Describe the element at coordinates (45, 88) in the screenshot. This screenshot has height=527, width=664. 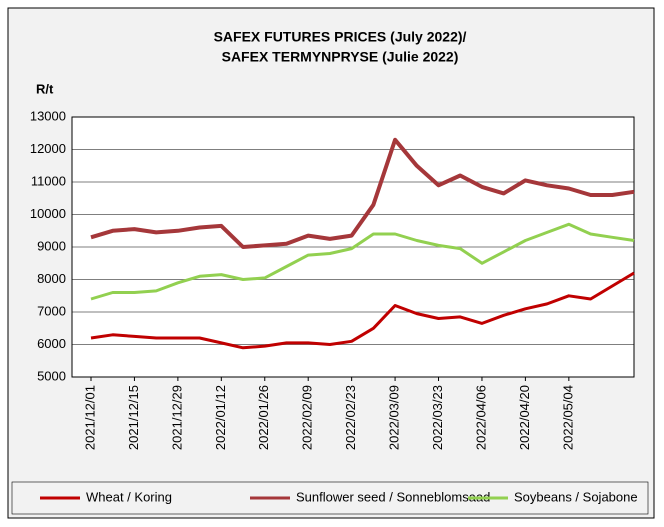
I see `y-axis-title: R/t` at that location.